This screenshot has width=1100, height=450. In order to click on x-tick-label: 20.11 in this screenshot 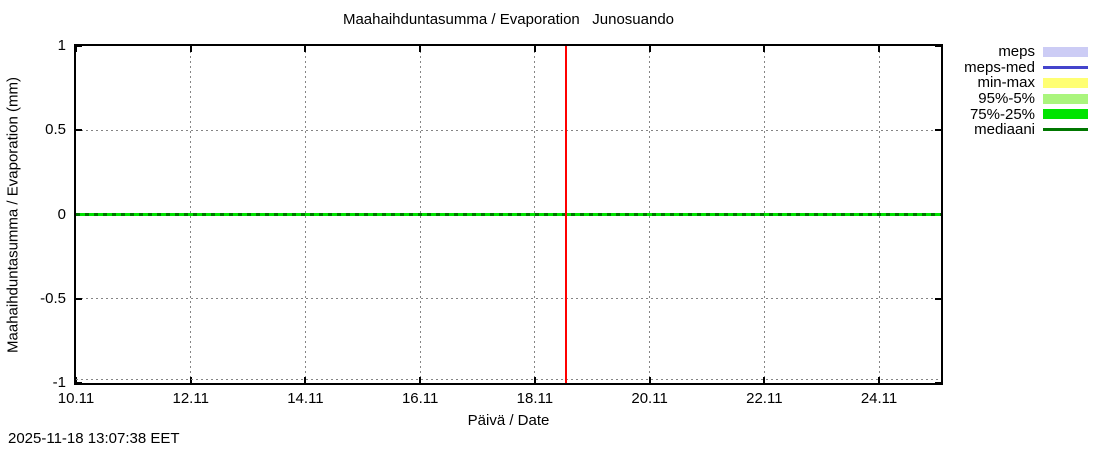, I will do `click(649, 398)`.